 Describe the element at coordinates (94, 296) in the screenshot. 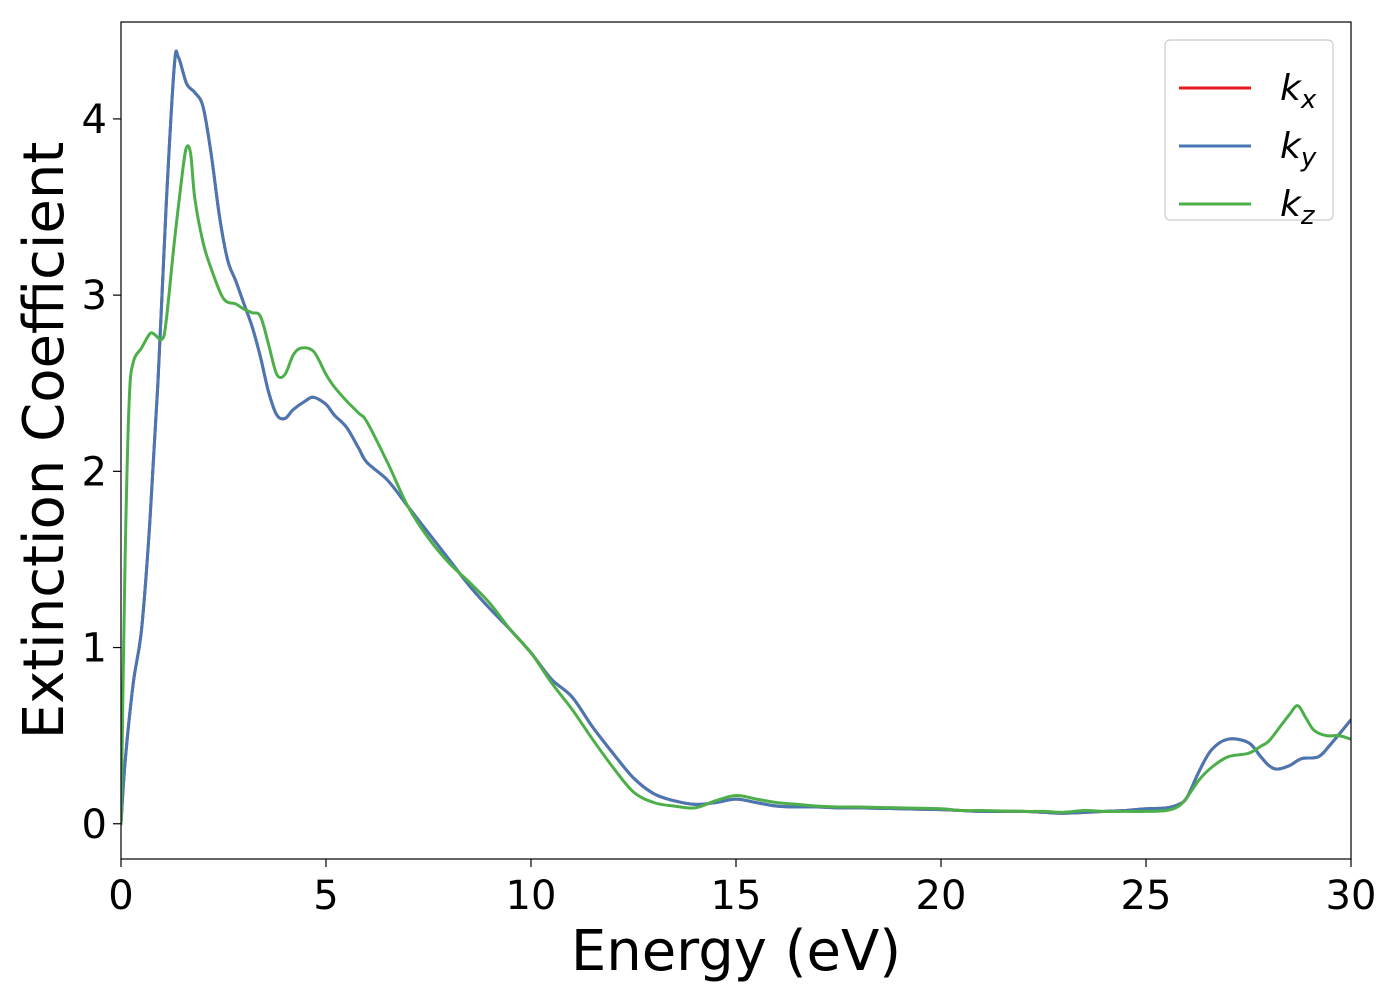

I see `y-tick-label: 3` at that location.